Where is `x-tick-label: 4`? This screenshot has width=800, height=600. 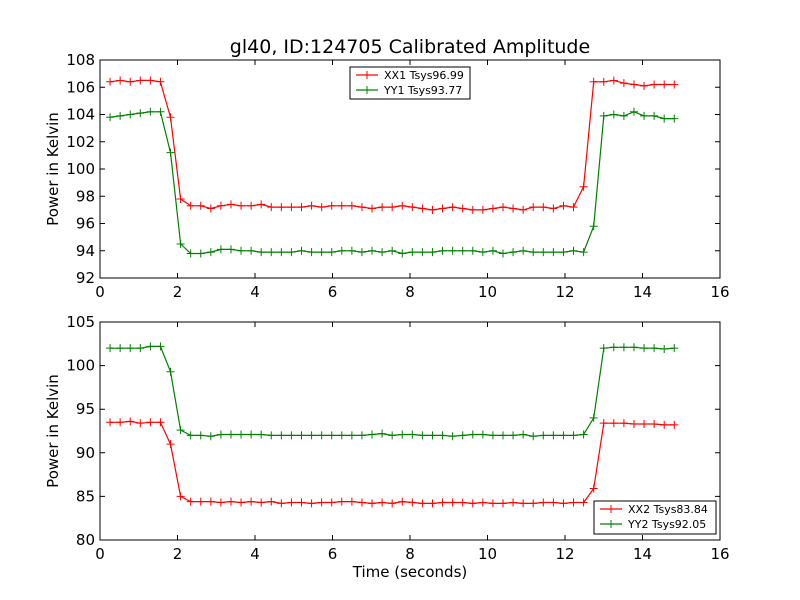 x-tick-label: 4 is located at coordinates (255, 292).